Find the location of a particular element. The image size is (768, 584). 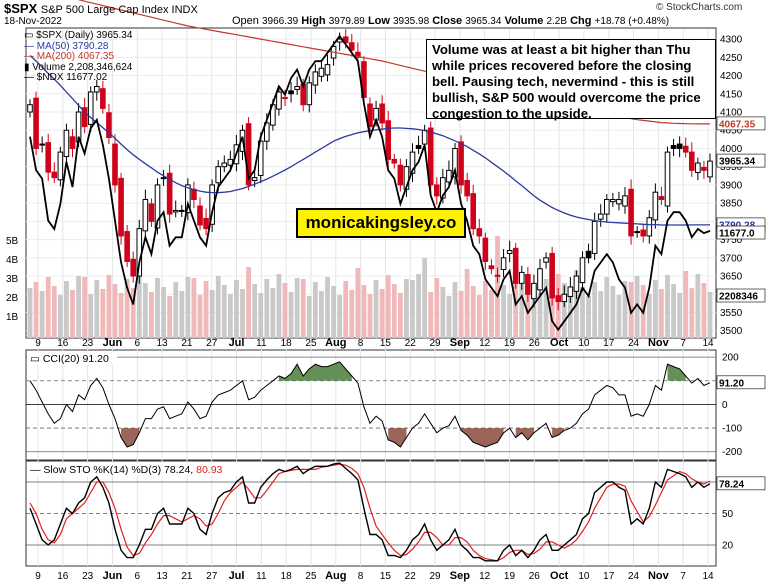

cci-tag: 91.20 is located at coordinates (731, 383).